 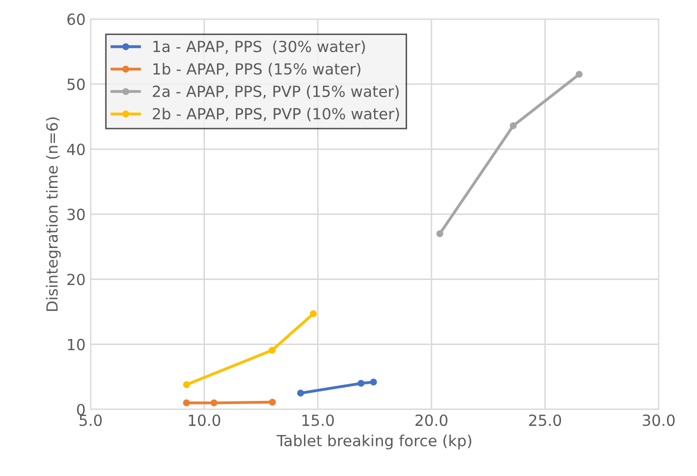 I want to click on x-tick-label: 30.0, so click(x=658, y=420).